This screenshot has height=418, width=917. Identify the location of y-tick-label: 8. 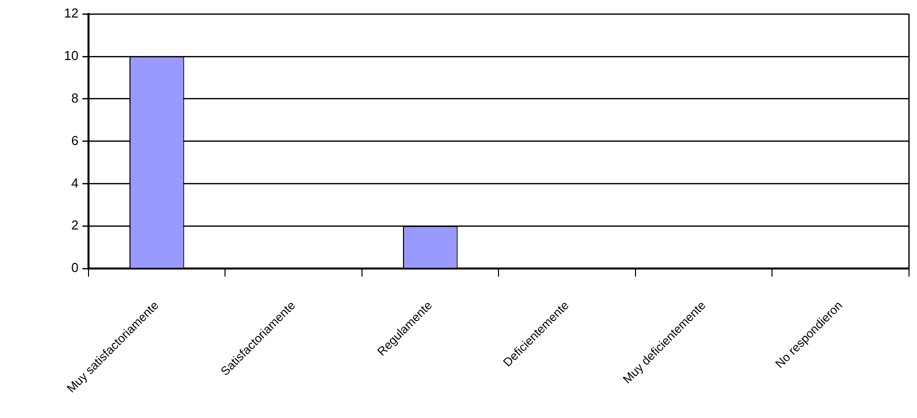
(74, 98).